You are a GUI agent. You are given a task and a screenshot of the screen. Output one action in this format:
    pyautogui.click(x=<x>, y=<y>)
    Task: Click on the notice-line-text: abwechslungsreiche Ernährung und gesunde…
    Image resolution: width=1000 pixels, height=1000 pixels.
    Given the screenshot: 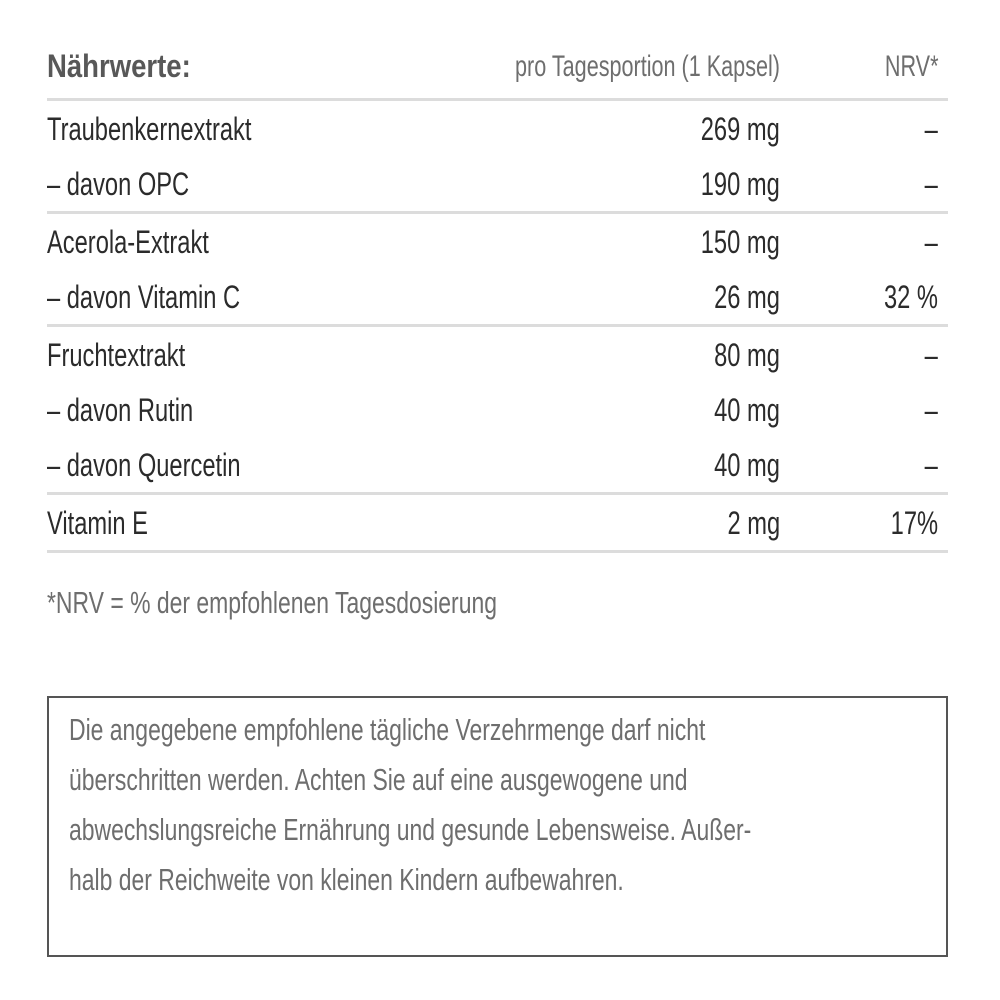 What is the action you would take?
    pyautogui.click(x=410, y=829)
    